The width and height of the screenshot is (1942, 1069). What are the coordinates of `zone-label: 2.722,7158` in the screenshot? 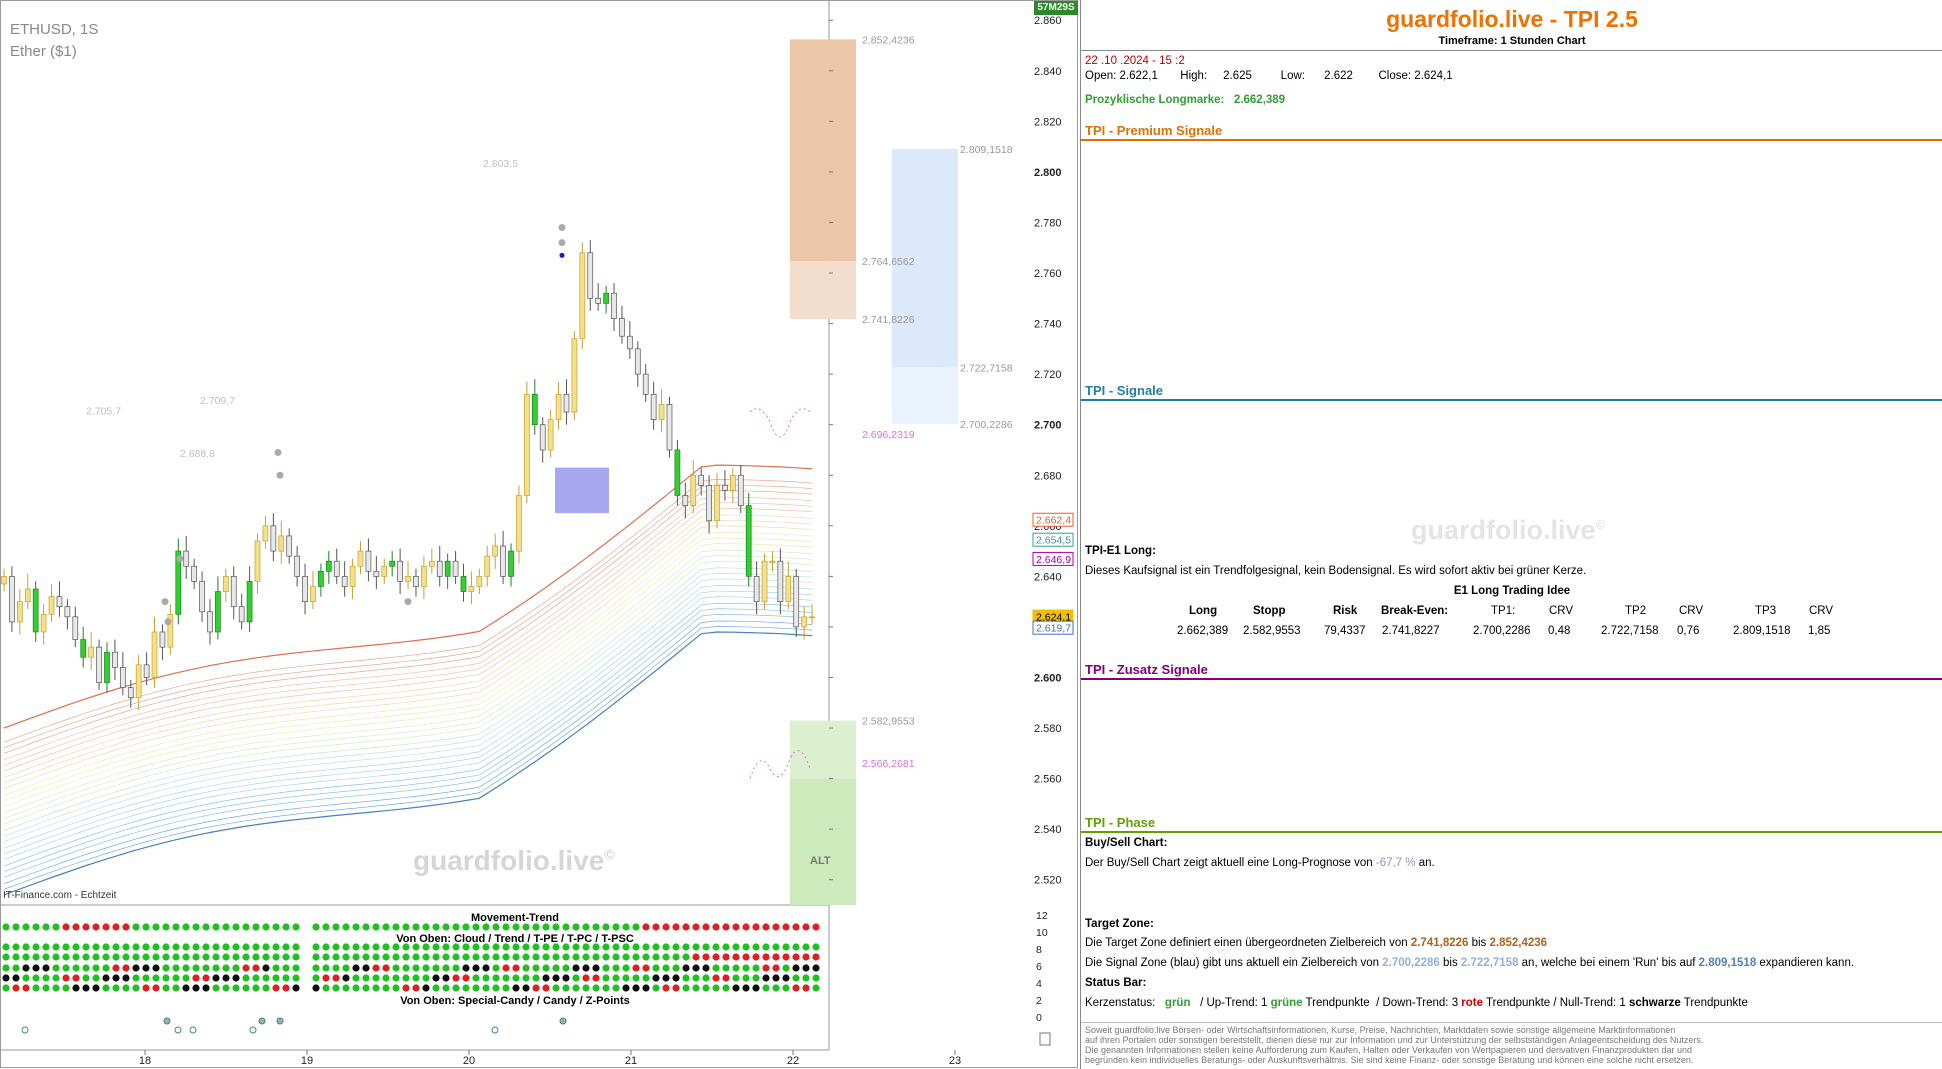 It's located at (986, 368).